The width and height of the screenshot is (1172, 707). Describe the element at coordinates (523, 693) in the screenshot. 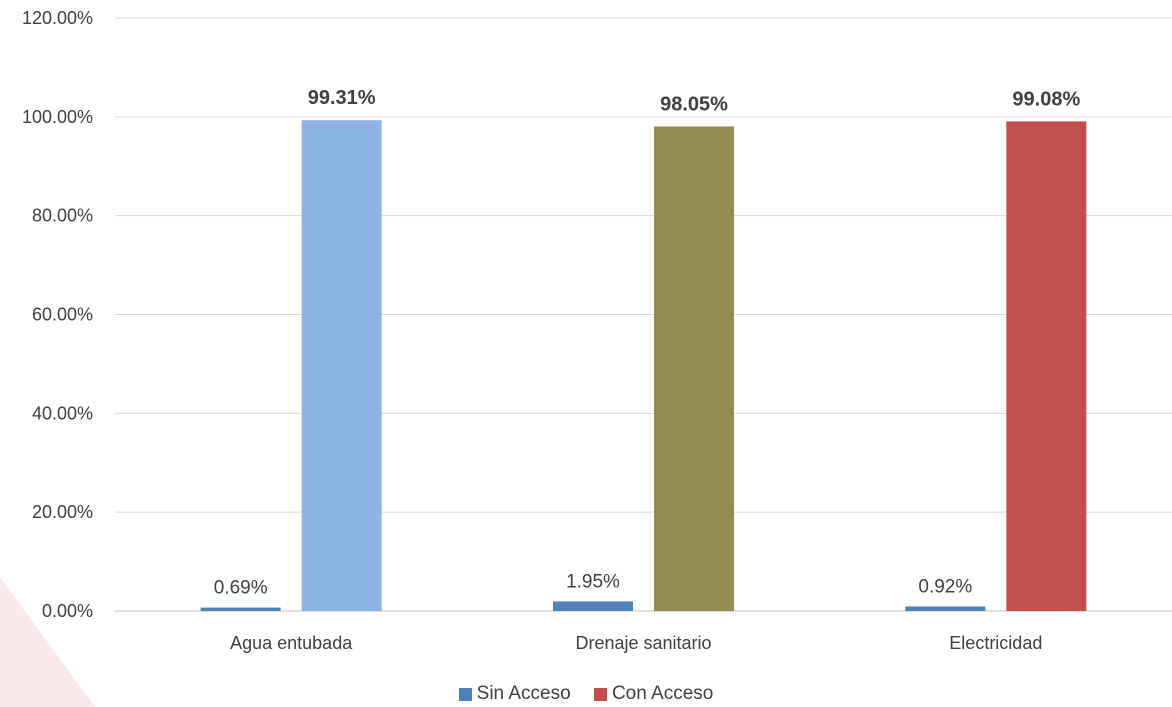

I see `legend-label-sin-acceso: Sin Acceso` at that location.